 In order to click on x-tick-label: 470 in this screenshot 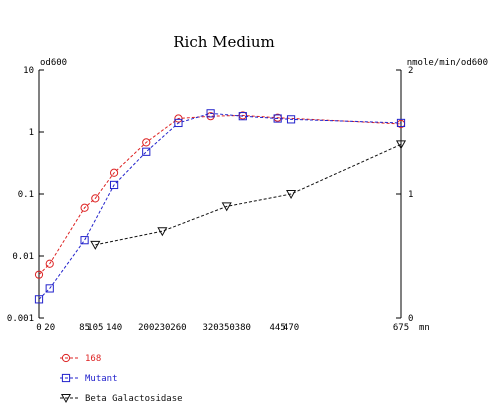, I will do `click(291, 328)`.